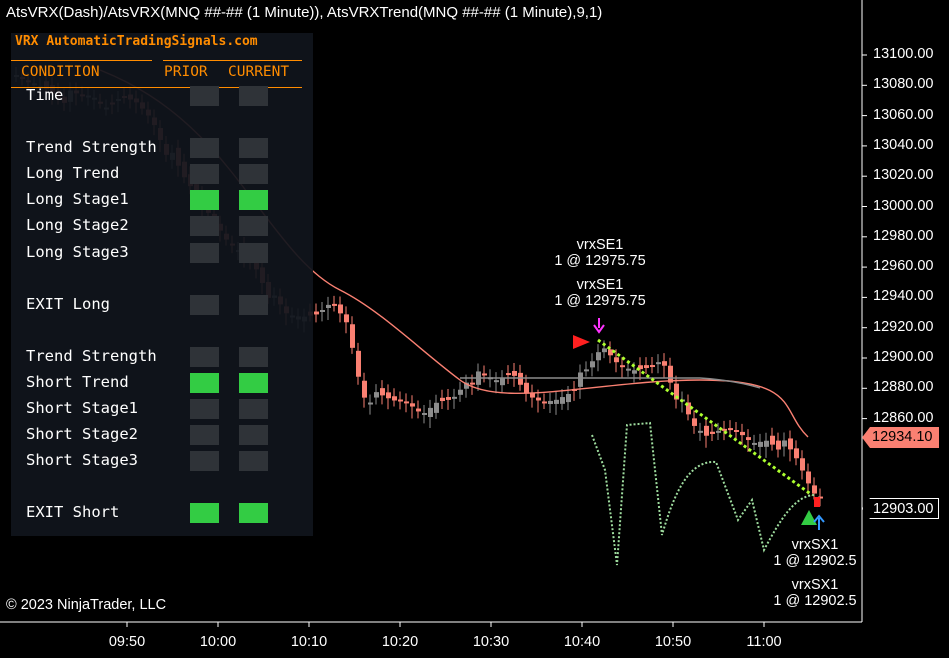 The height and width of the screenshot is (658, 949). Describe the element at coordinates (77, 382) in the screenshot. I see `condition-label: Short Trend` at that location.